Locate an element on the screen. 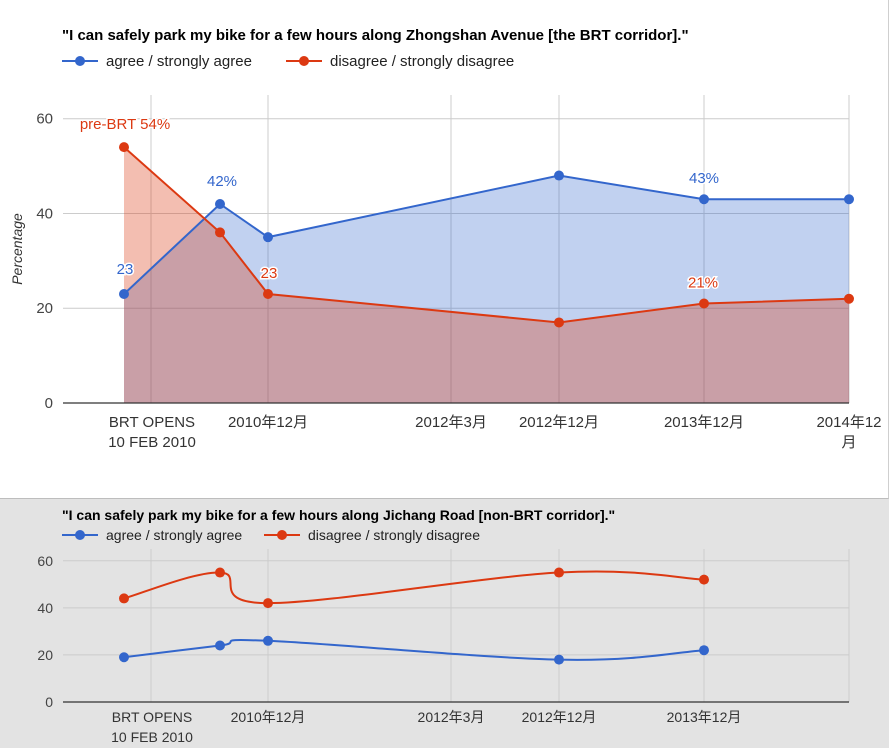 The image size is (889, 748). chart1-y-tick-label: 0 is located at coordinates (49, 403).